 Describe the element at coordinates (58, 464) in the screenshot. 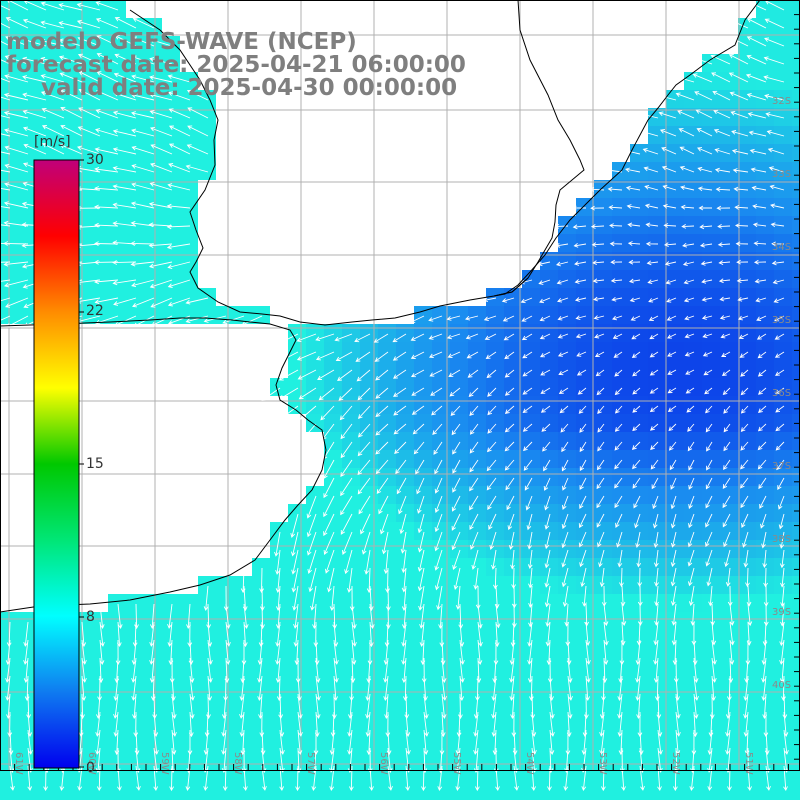

I see `colorbar` at that location.